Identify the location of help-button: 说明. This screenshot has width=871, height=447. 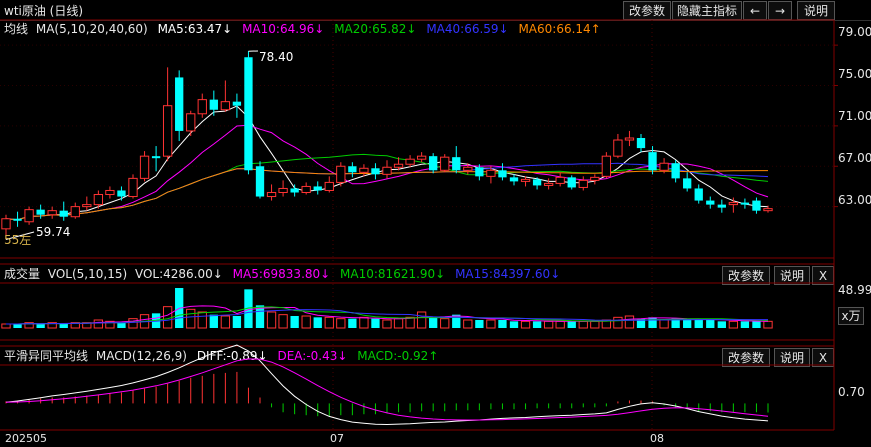
(816, 10).